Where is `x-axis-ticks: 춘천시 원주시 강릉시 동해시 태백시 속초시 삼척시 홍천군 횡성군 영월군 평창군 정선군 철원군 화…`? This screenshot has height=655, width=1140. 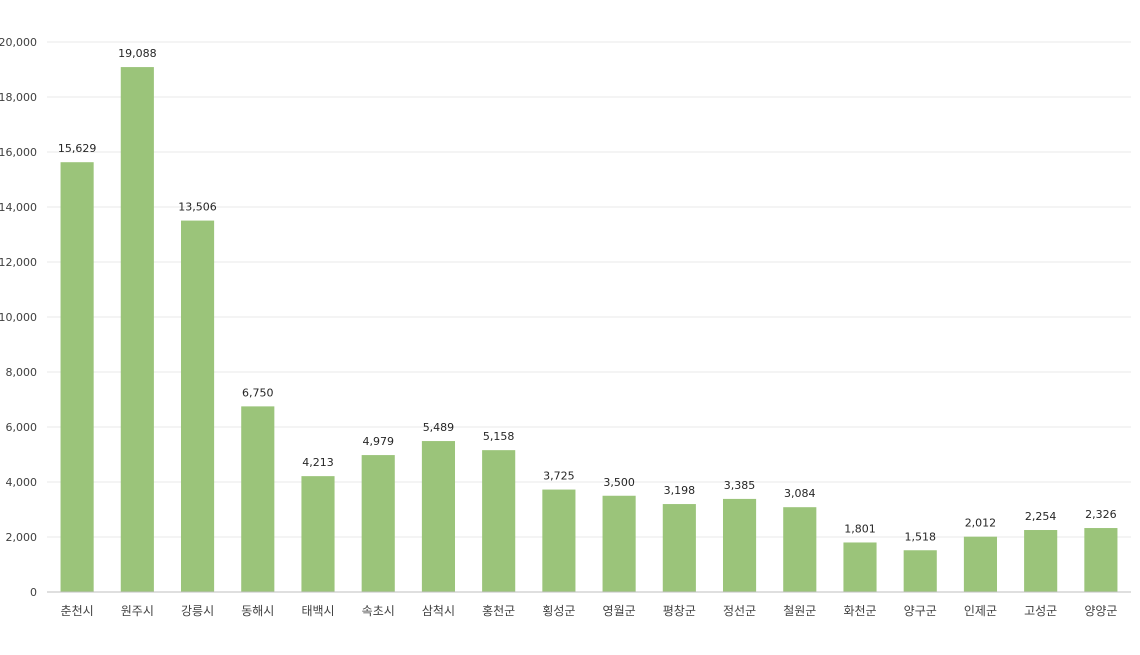
x-axis-ticks: 춘천시 원주시 강릉시 동해시 태백시 속초시 삼척시 홍천군 횡성군 영월군 평창군 정선군 철원군 화… is located at coordinates (589, 610).